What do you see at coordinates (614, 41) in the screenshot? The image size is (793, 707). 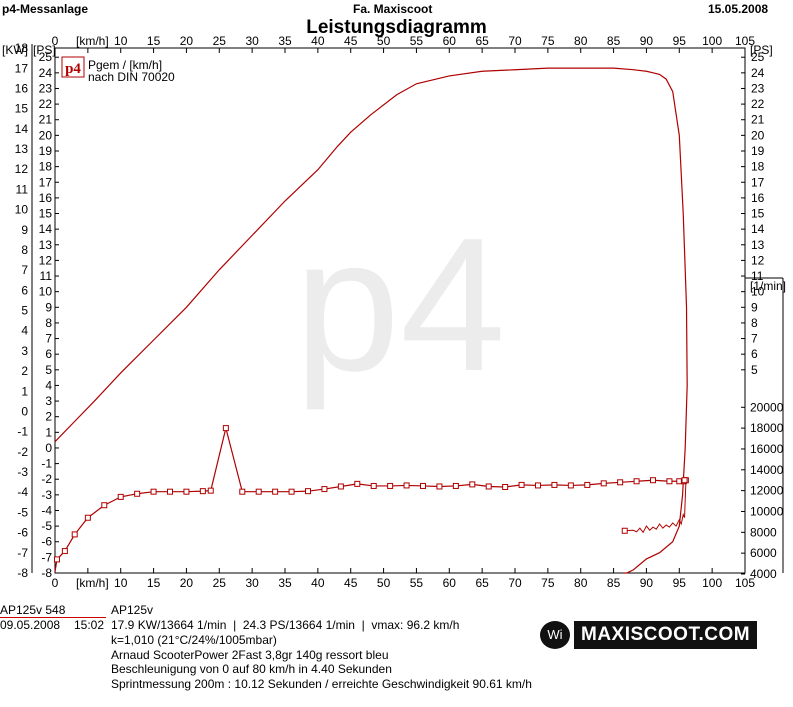 I see `x-tick-label-top: 85` at bounding box center [614, 41].